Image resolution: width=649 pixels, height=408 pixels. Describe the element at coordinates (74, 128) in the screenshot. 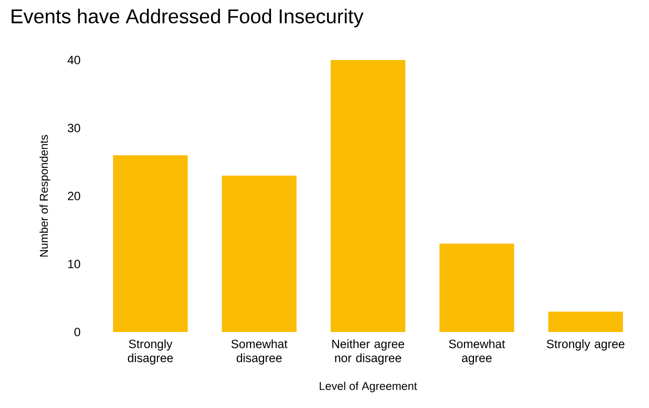

I see `y-tick-label: 30` at that location.